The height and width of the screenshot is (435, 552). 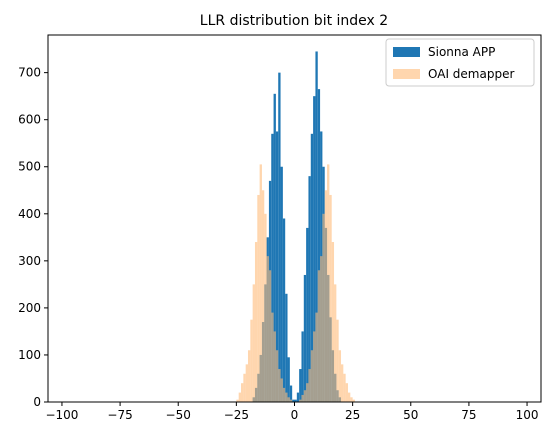 I want to click on legend: Sionna APP OAI demapper, so click(x=460, y=62).